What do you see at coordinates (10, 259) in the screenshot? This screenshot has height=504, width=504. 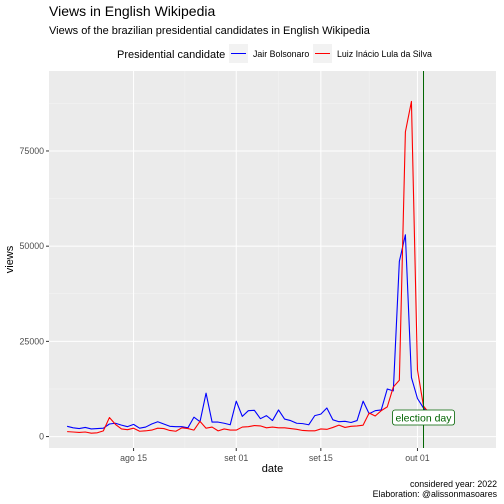 I see `y-axis-title: views` at bounding box center [10, 259].